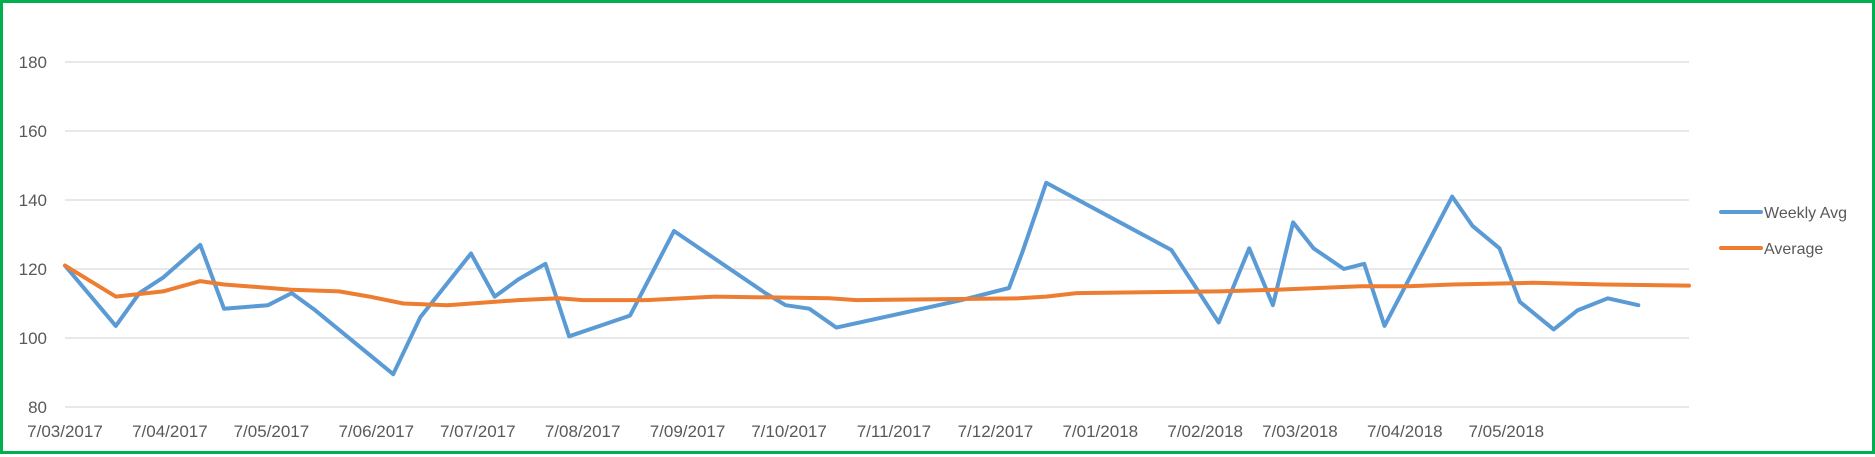 Image resolution: width=1875 pixels, height=457 pixels. What do you see at coordinates (1783, 231) in the screenshot?
I see `legend: Weekly Avg Average` at bounding box center [1783, 231].